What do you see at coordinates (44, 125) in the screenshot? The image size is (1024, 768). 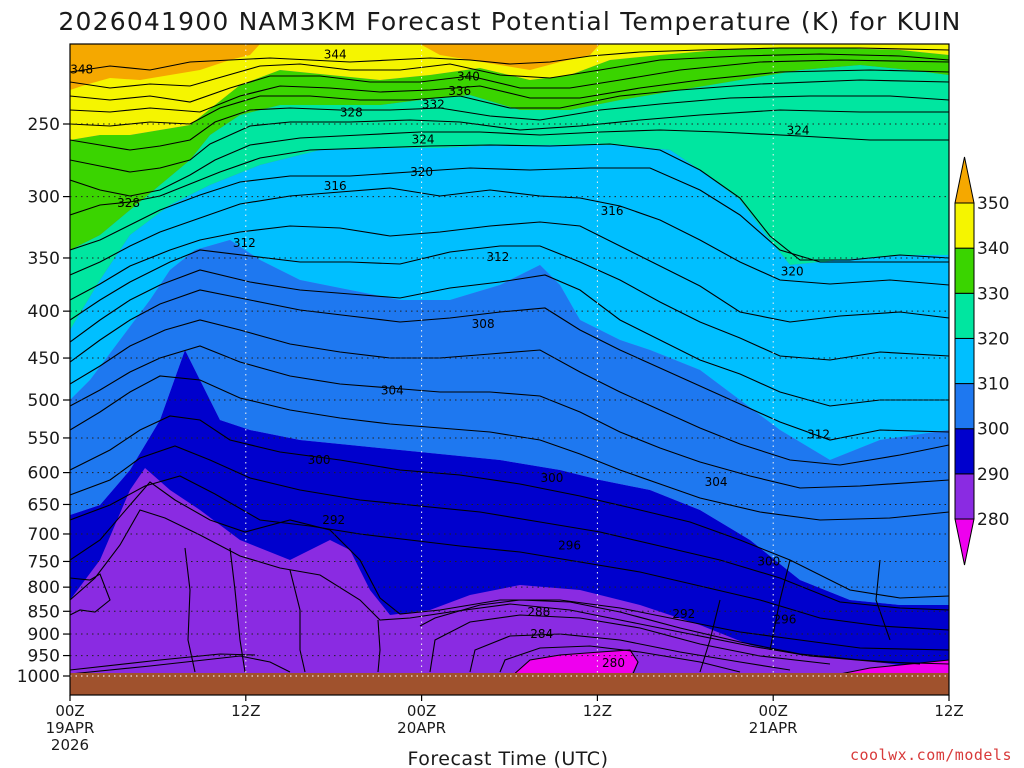 I see `y-tick-label: 250` at bounding box center [44, 125].